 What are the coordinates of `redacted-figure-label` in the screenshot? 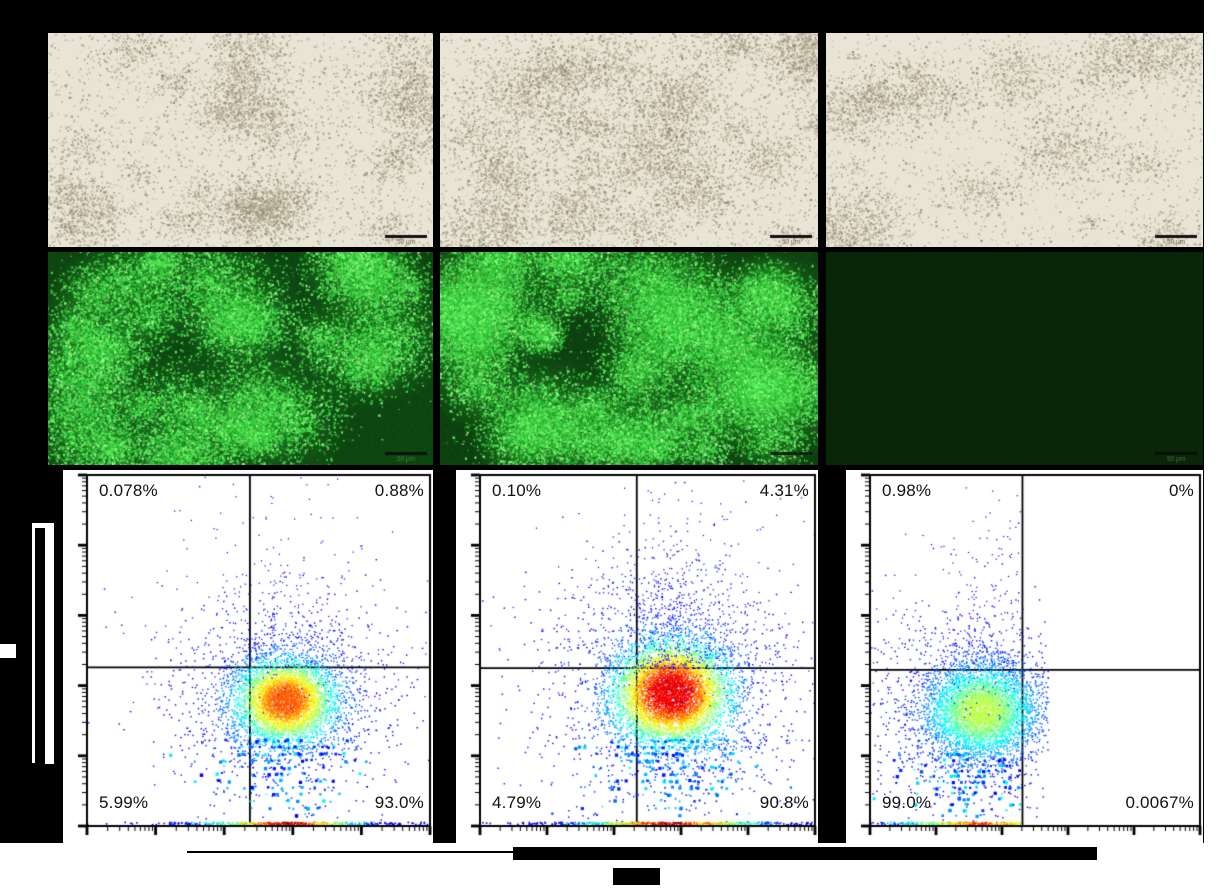 It's located at (636, 876).